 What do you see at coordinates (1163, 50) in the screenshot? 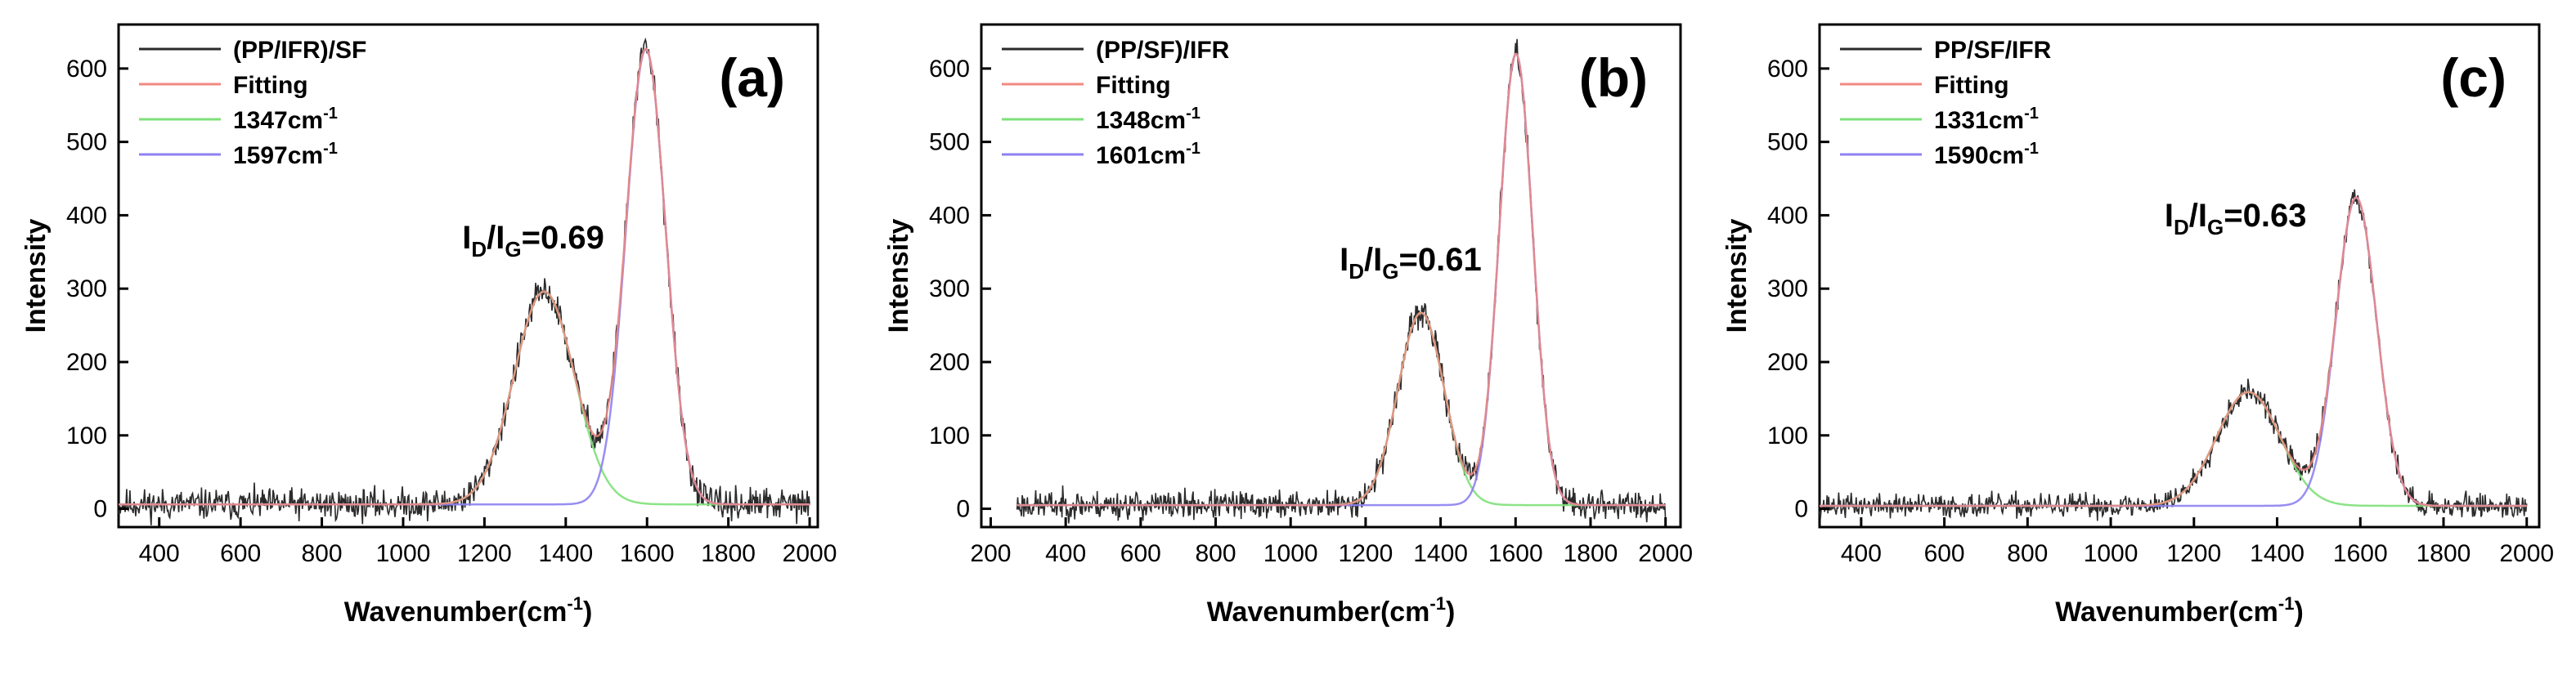
I see `legend-entry-label: (PP/SF)/IFR` at bounding box center [1163, 50].